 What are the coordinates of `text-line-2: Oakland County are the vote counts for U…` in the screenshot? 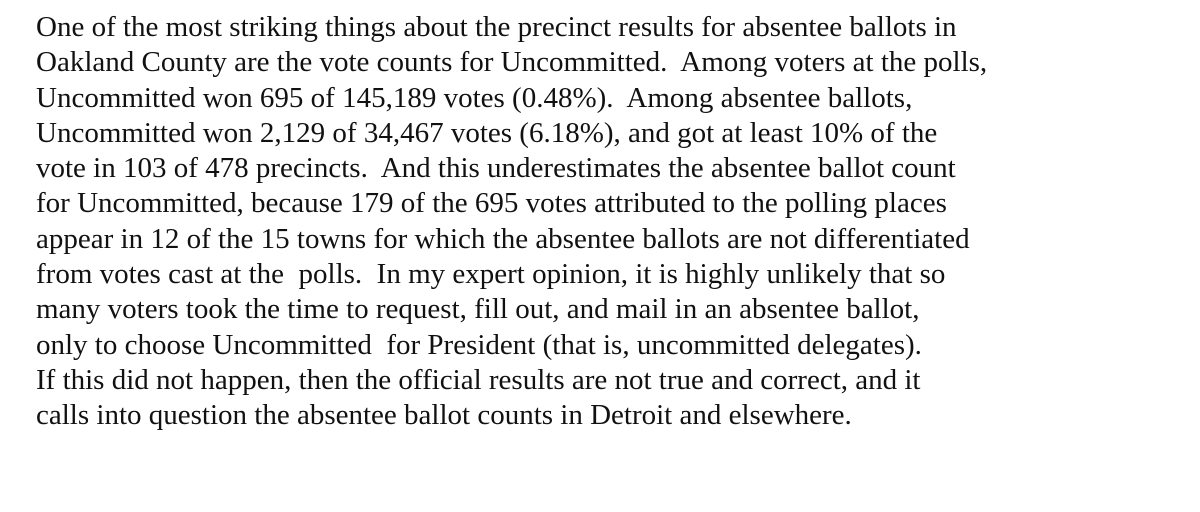 It's located at (512, 62).